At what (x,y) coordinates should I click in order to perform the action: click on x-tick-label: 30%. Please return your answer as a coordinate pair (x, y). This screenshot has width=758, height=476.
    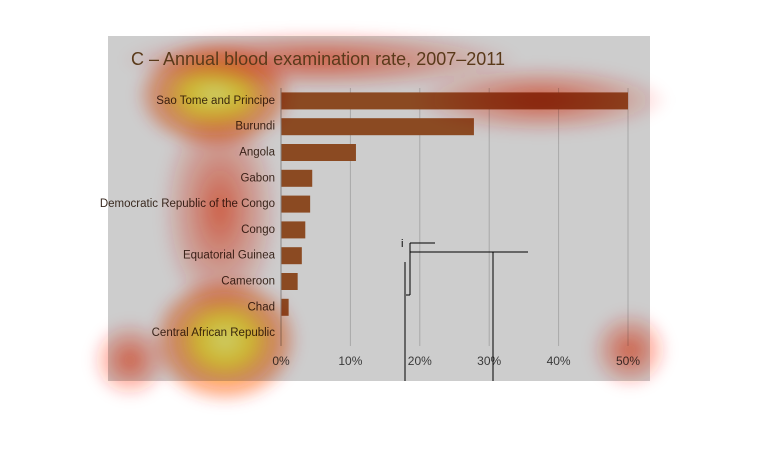
    Looking at the image, I should click on (489, 361).